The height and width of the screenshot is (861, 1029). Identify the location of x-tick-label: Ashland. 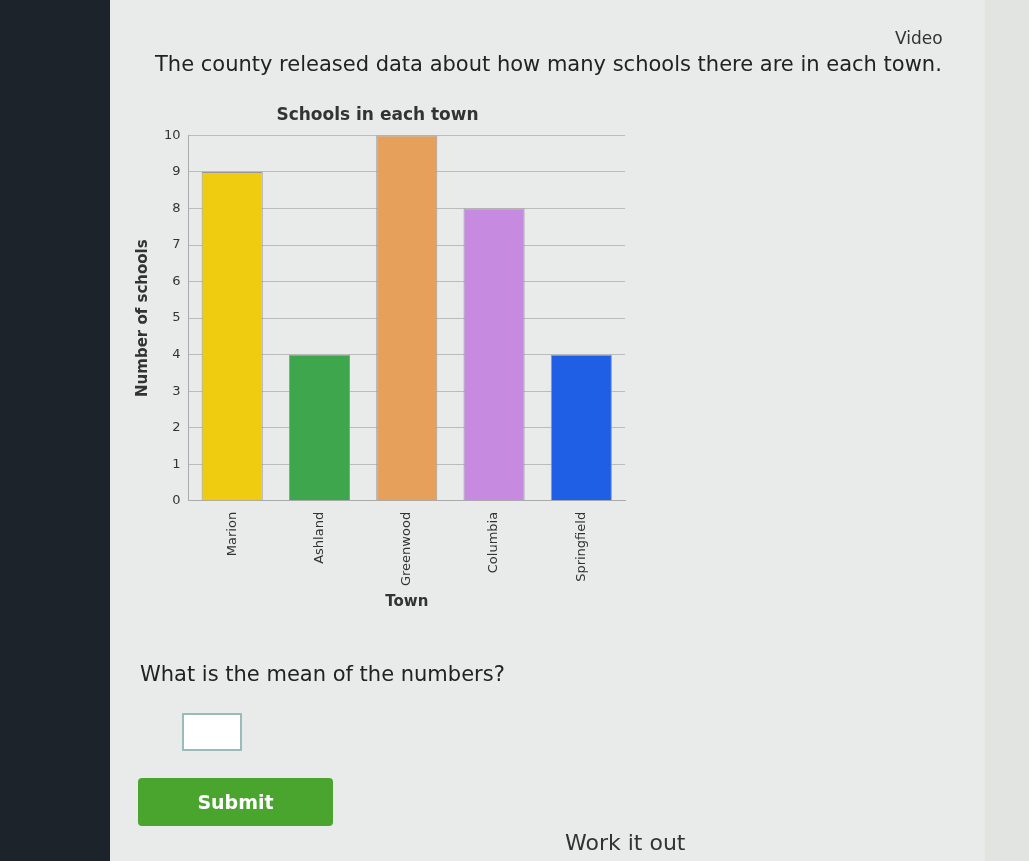
(318, 537).